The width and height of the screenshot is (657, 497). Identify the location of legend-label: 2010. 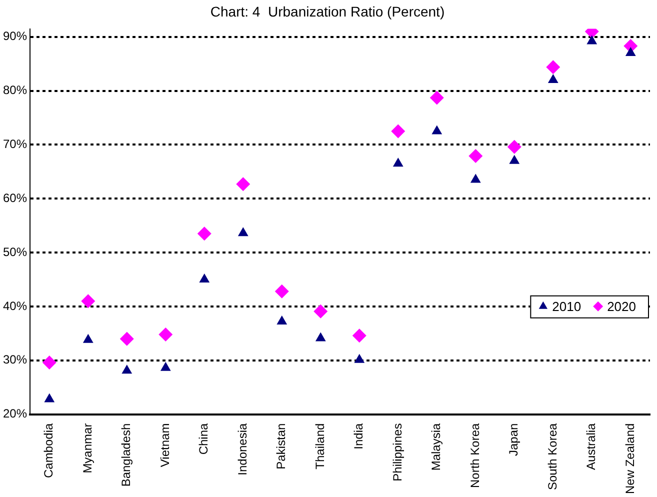
(567, 306).